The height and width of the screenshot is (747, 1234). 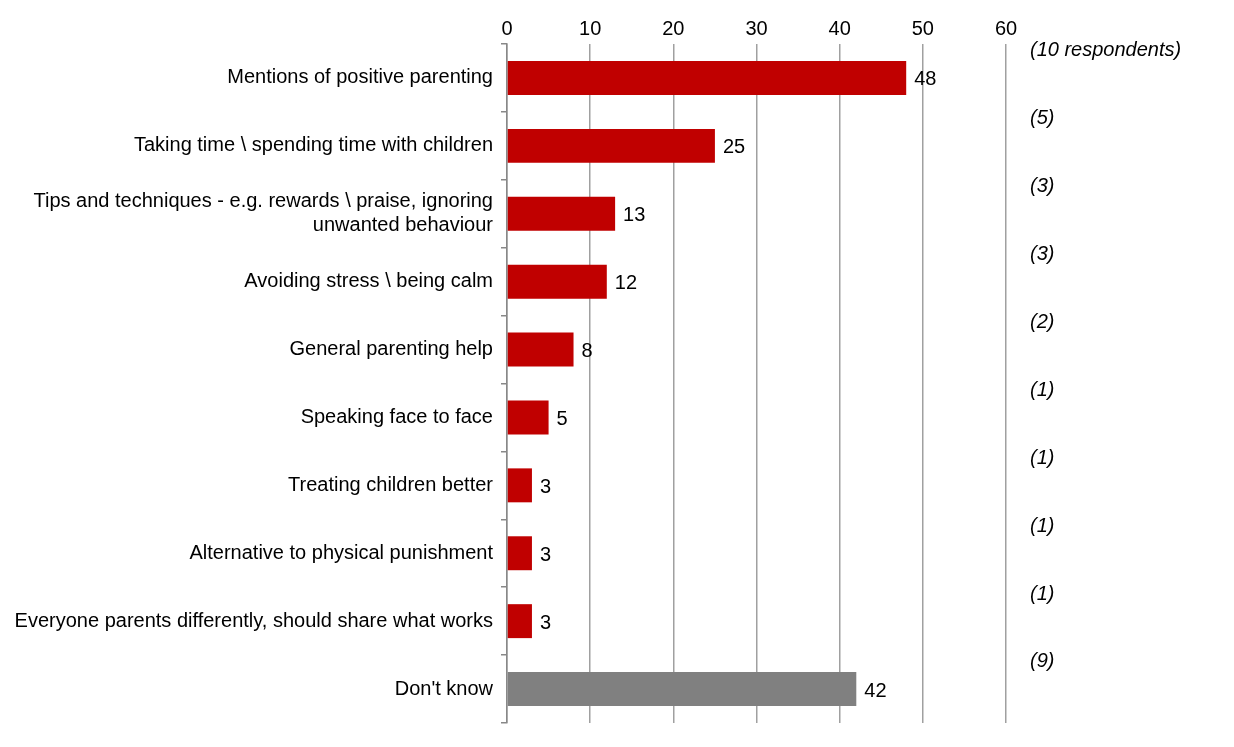 What do you see at coordinates (839, 27) in the screenshot?
I see `x-tick-label: 40` at bounding box center [839, 27].